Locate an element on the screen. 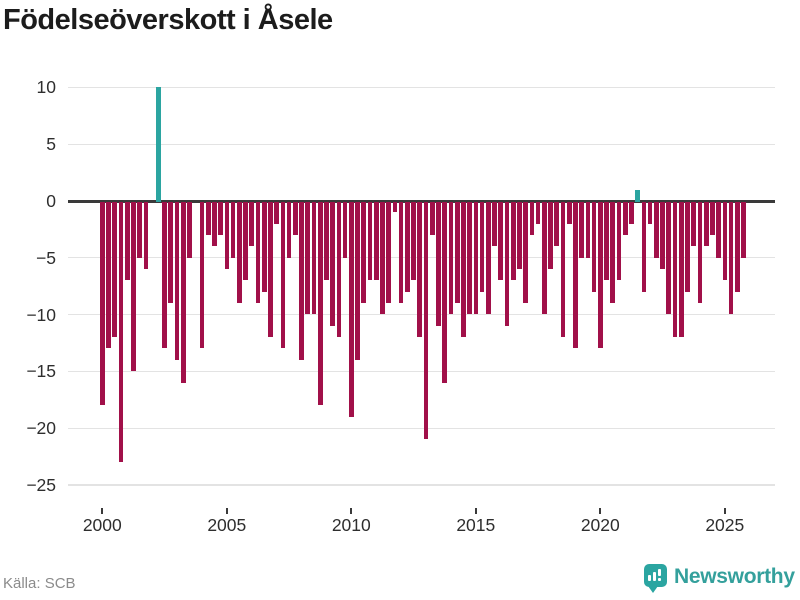  y-tick-label: −20 is located at coordinates (41, 428).